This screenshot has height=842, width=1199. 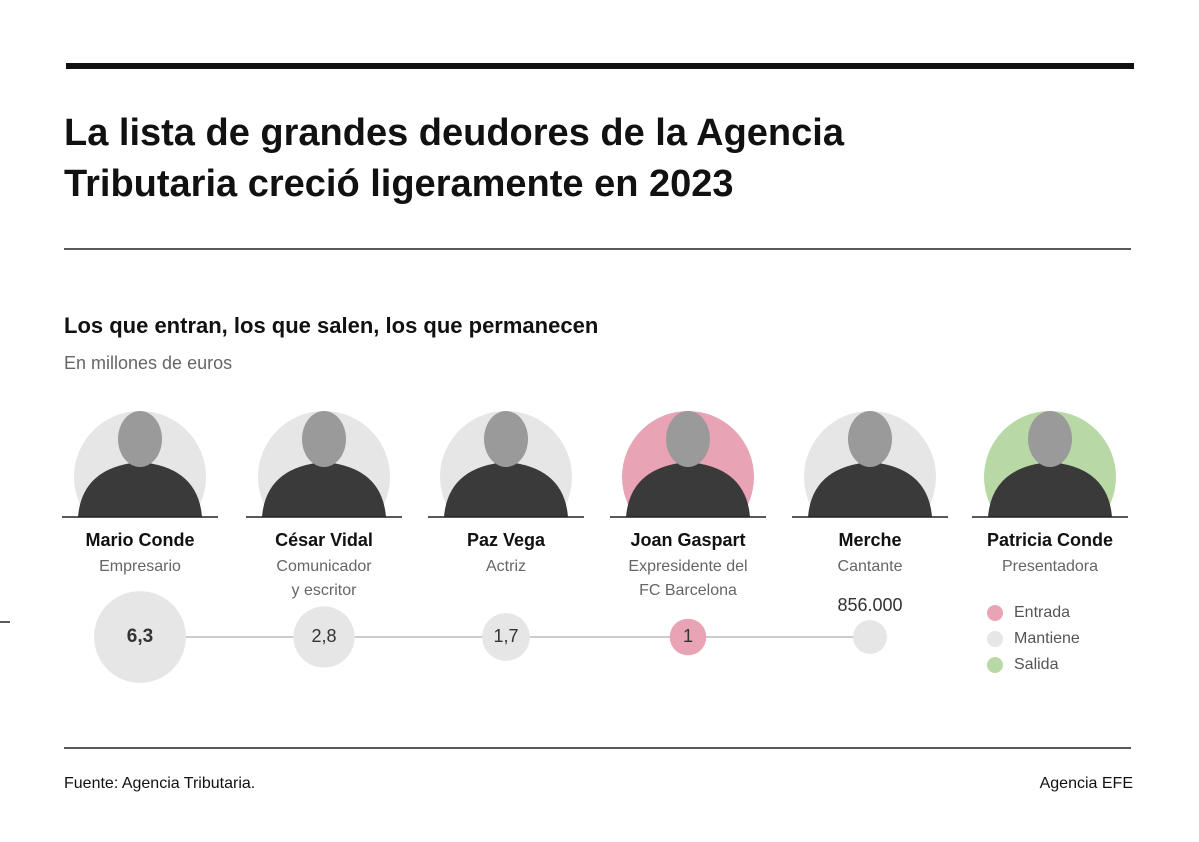 What do you see at coordinates (159, 783) in the screenshot?
I see `source: Fuente: Agencia Tributaria.` at bounding box center [159, 783].